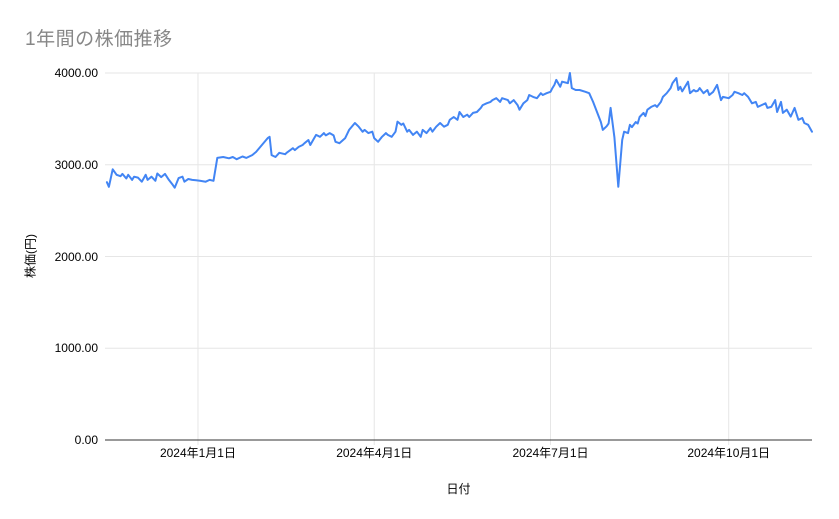 This screenshot has height=519, width=839. Describe the element at coordinates (458, 489) in the screenshot. I see `x-axis-title: 日付` at that location.